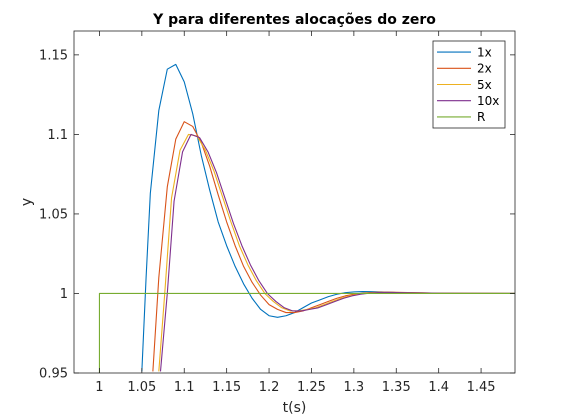 The image size is (570, 420). I want to click on x-tick-label: 1, so click(99, 387).